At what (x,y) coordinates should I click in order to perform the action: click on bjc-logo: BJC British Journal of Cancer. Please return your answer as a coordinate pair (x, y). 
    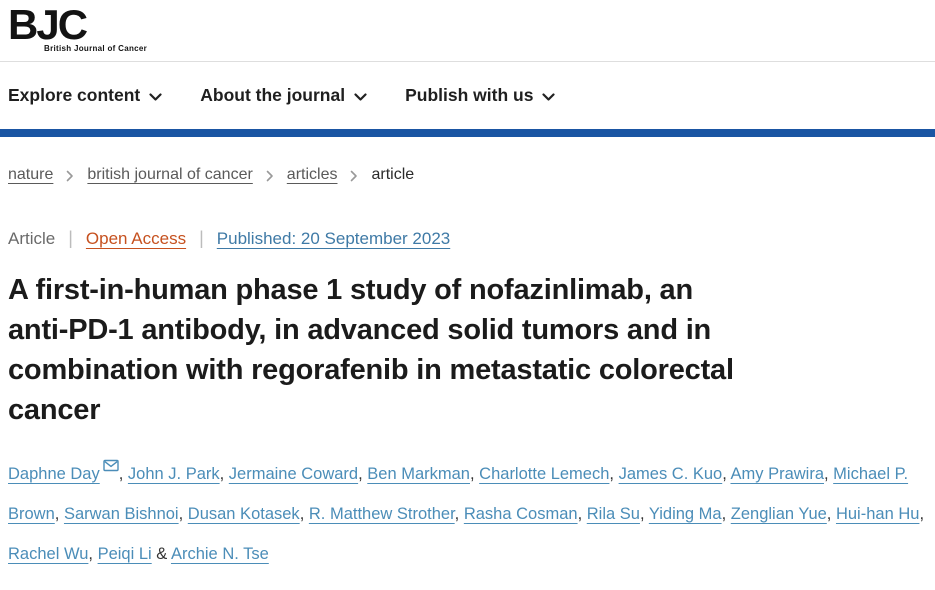
    Looking at the image, I should click on (77, 27).